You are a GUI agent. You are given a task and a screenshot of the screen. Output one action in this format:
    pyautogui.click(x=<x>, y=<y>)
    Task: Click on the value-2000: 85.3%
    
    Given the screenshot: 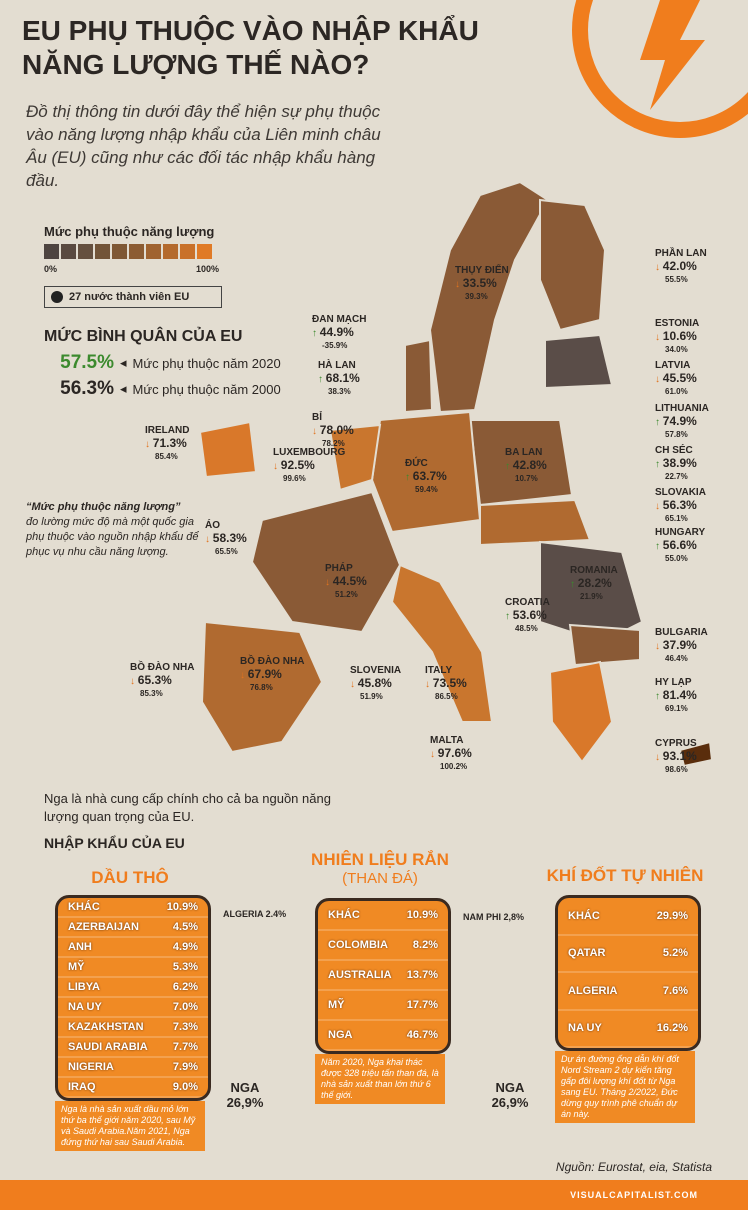 What is the action you would take?
    pyautogui.click(x=151, y=693)
    